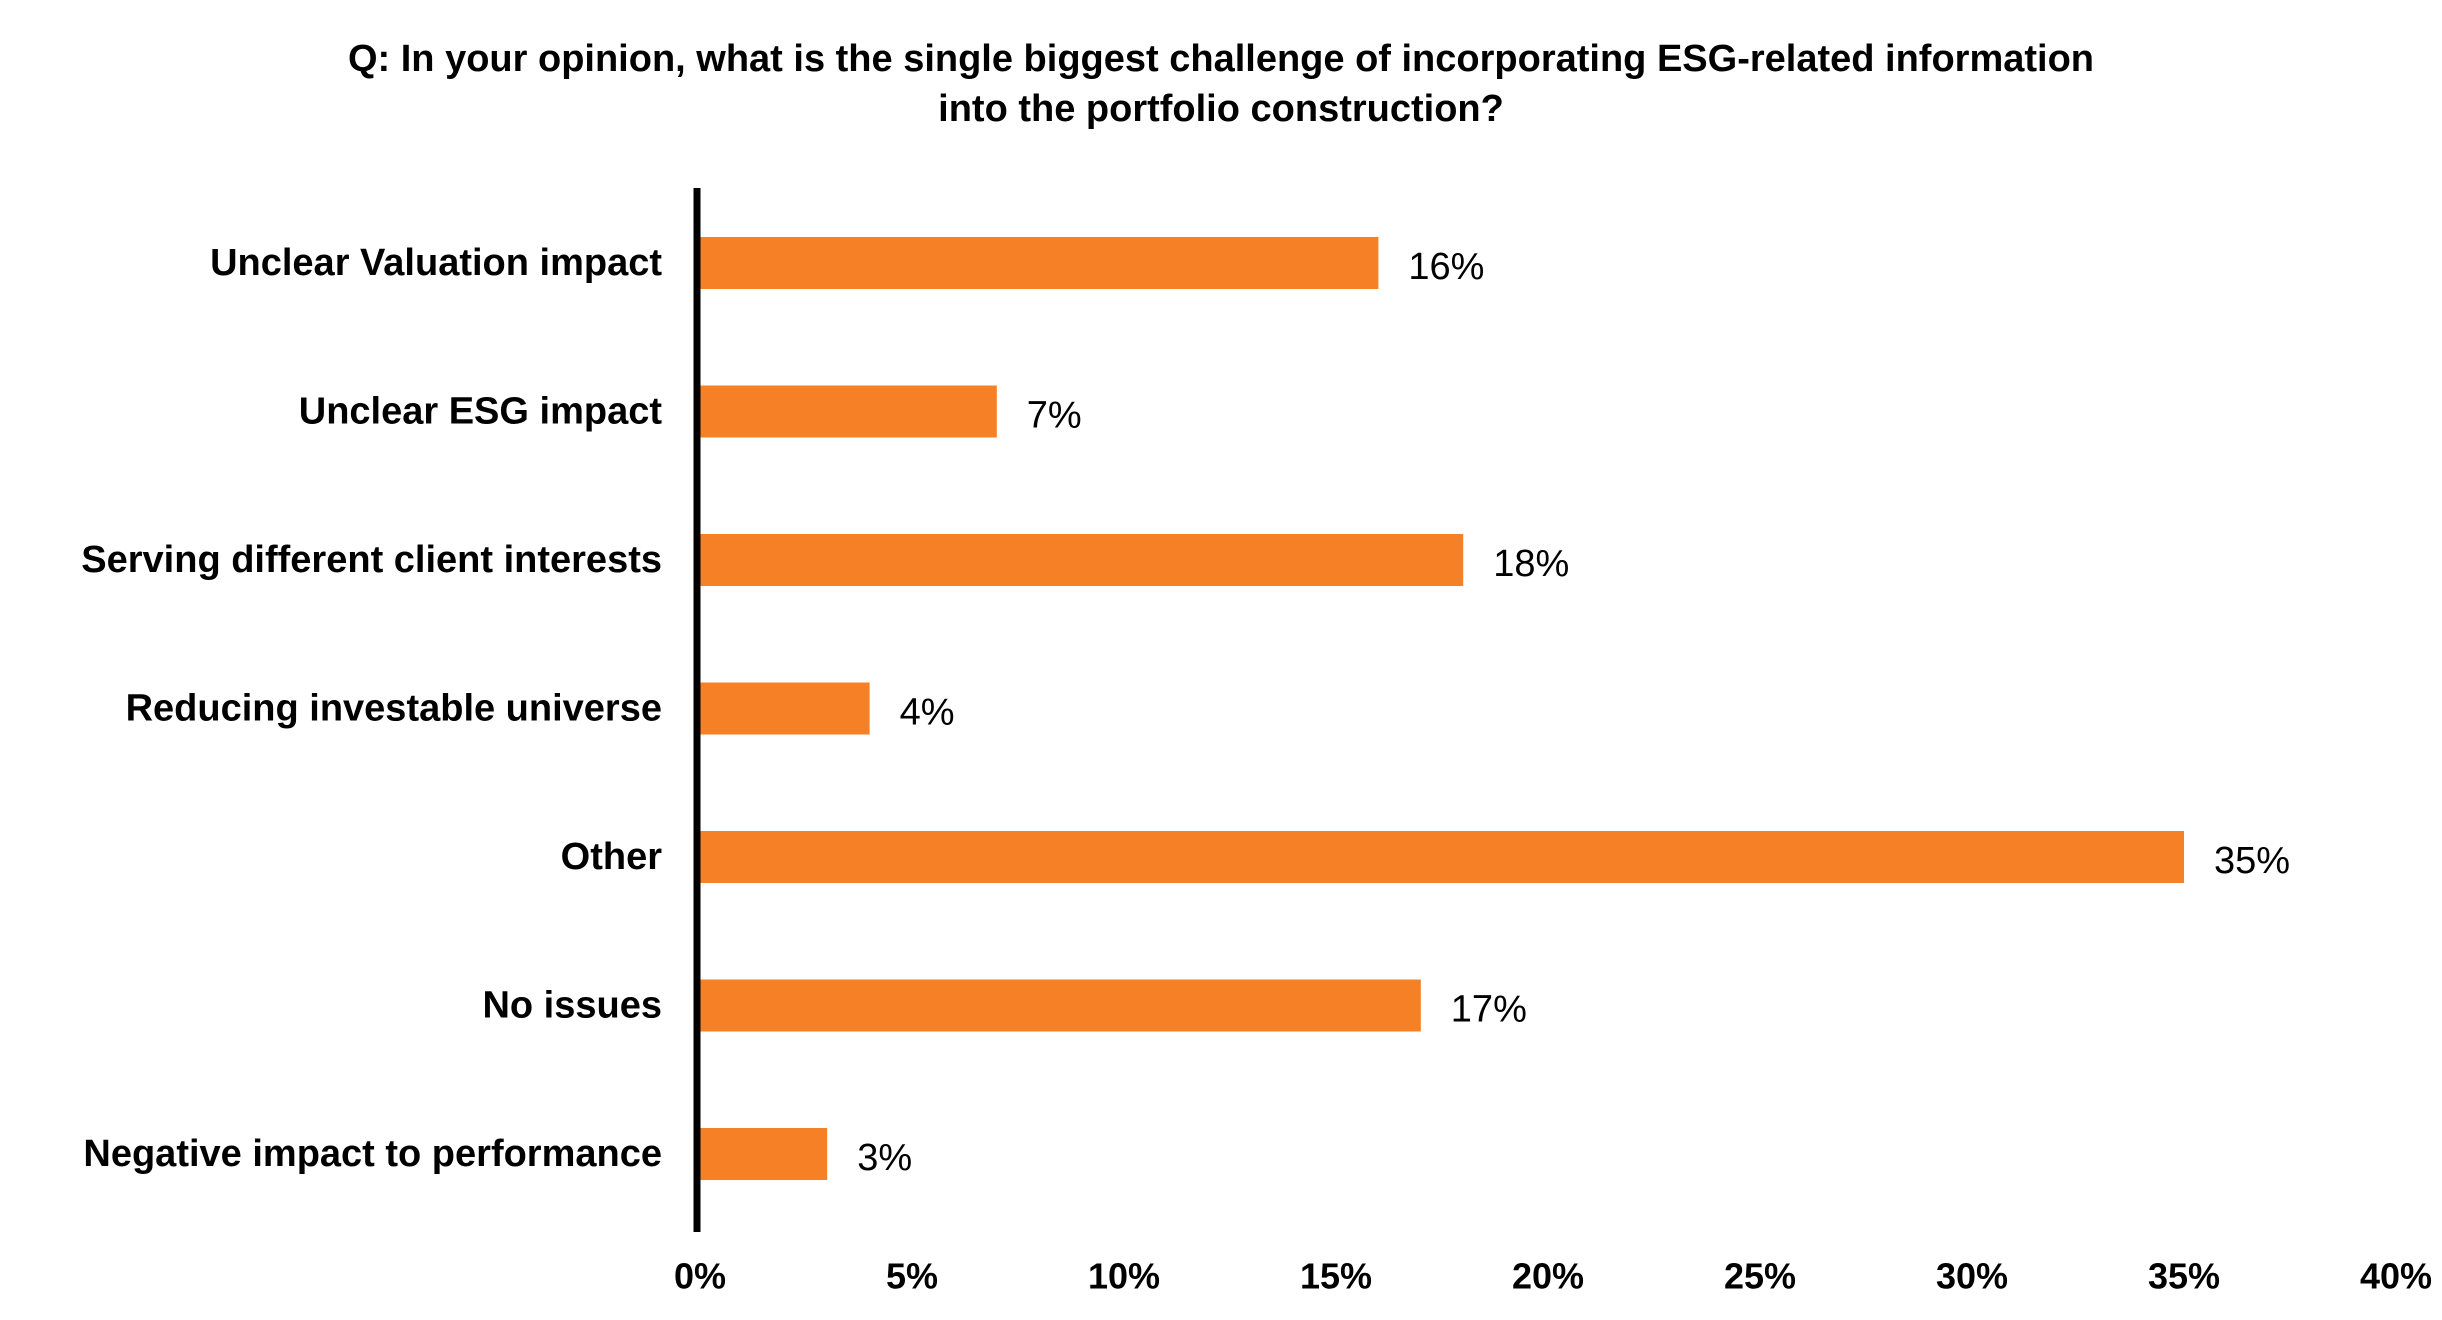  What do you see at coordinates (1548, 1276) in the screenshot?
I see `x-tick-label-4: 20%` at bounding box center [1548, 1276].